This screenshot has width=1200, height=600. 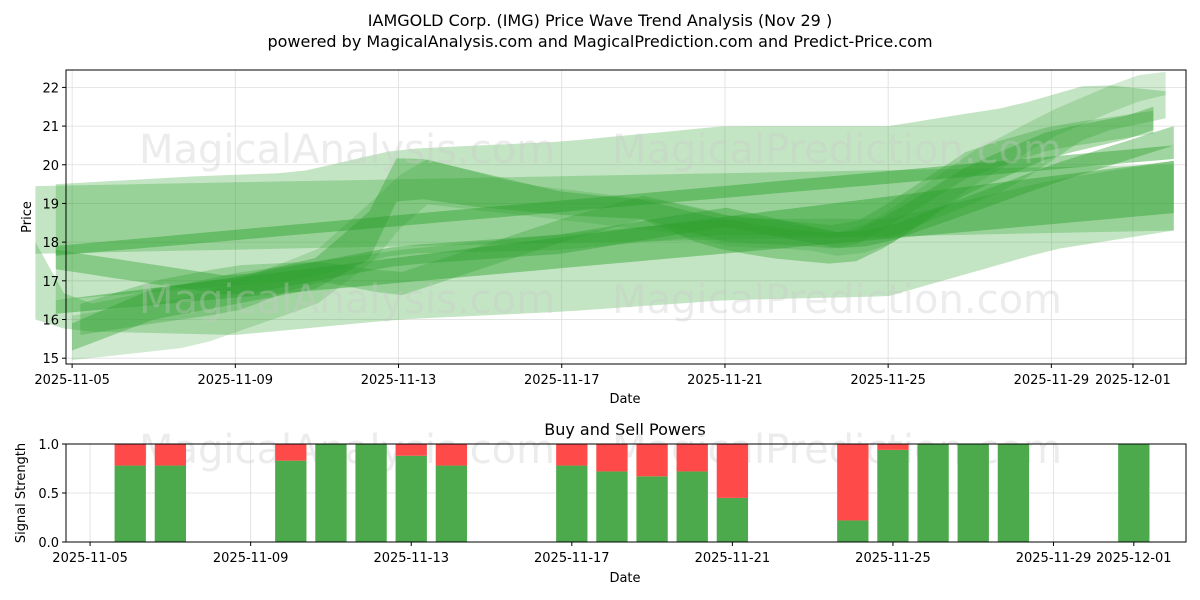 I want to click on buy-sell-xtick-label-0: 2025-11-05, so click(x=90, y=558).